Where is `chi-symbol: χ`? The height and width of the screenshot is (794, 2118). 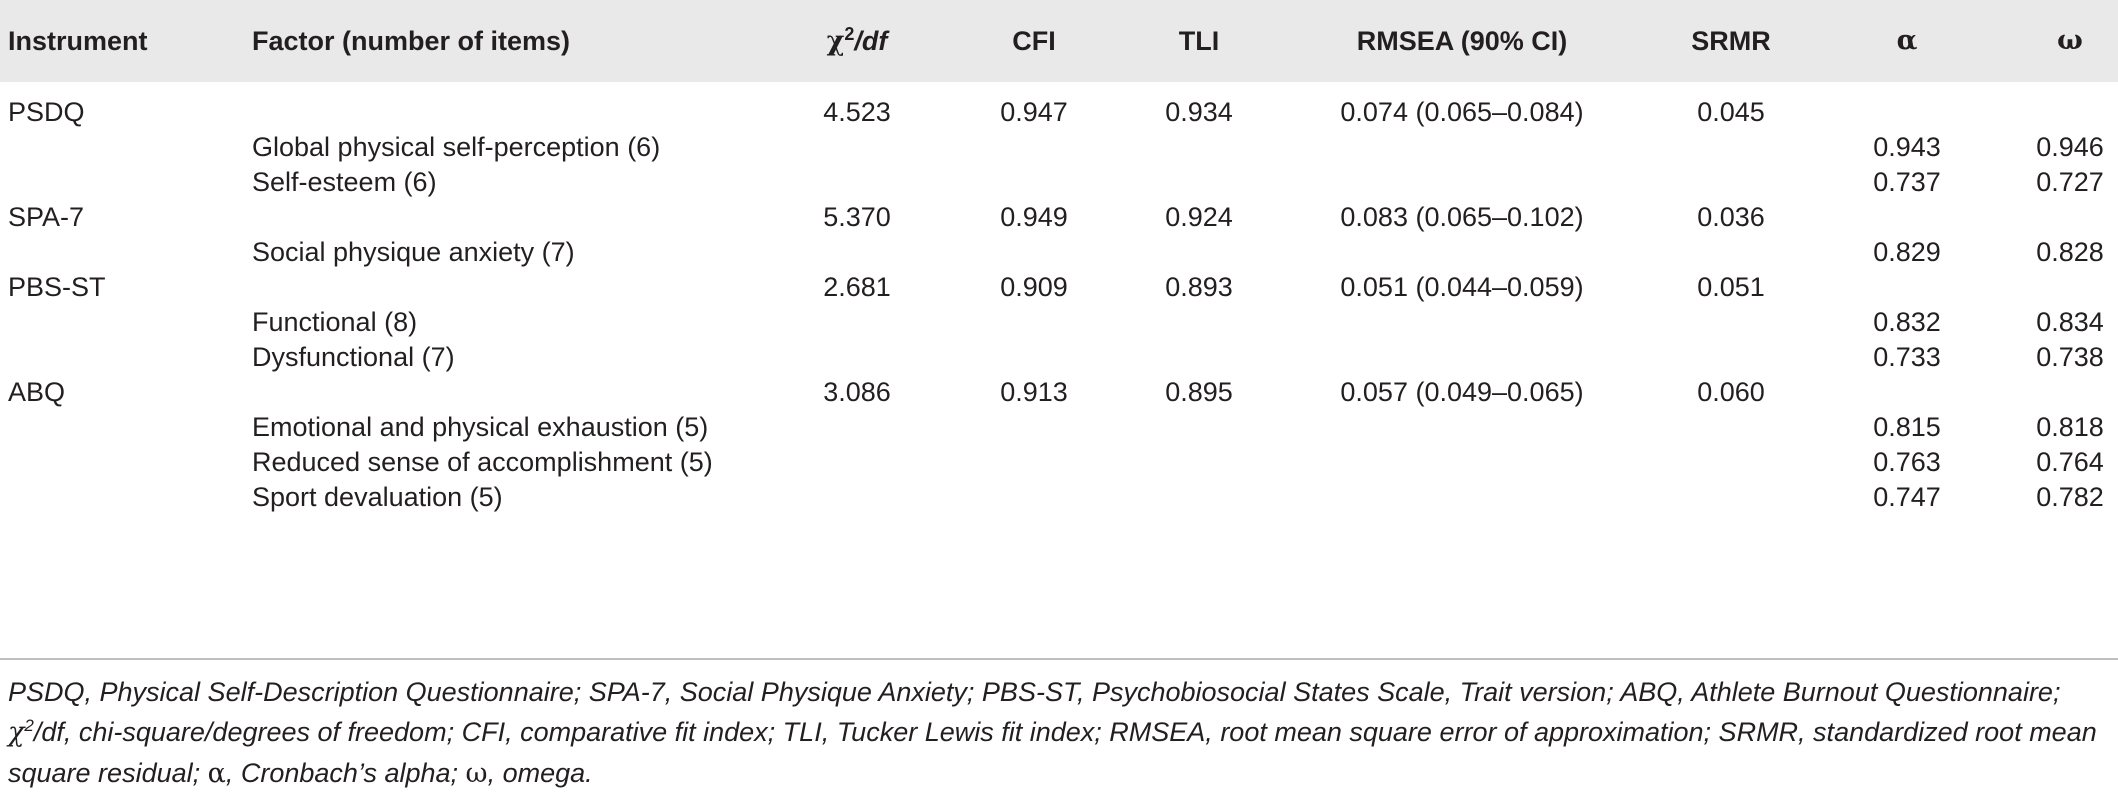
chi-symbol: χ is located at coordinates (835, 41).